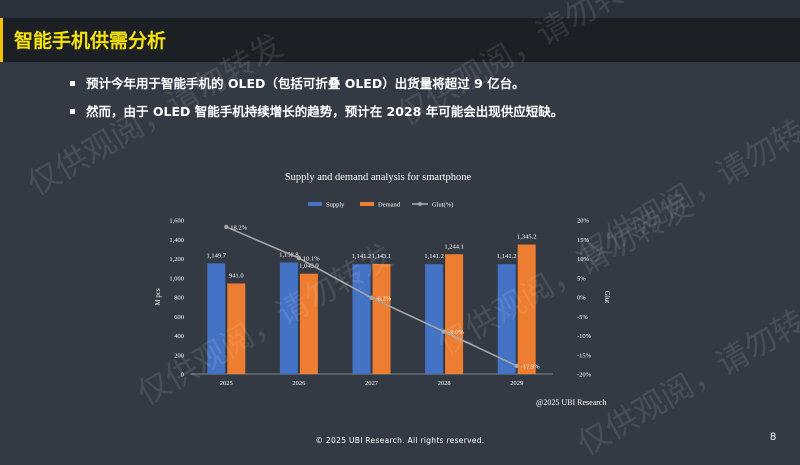  What do you see at coordinates (217, 255) in the screenshot?
I see `supply-data-label: 1,149.7` at bounding box center [217, 255].